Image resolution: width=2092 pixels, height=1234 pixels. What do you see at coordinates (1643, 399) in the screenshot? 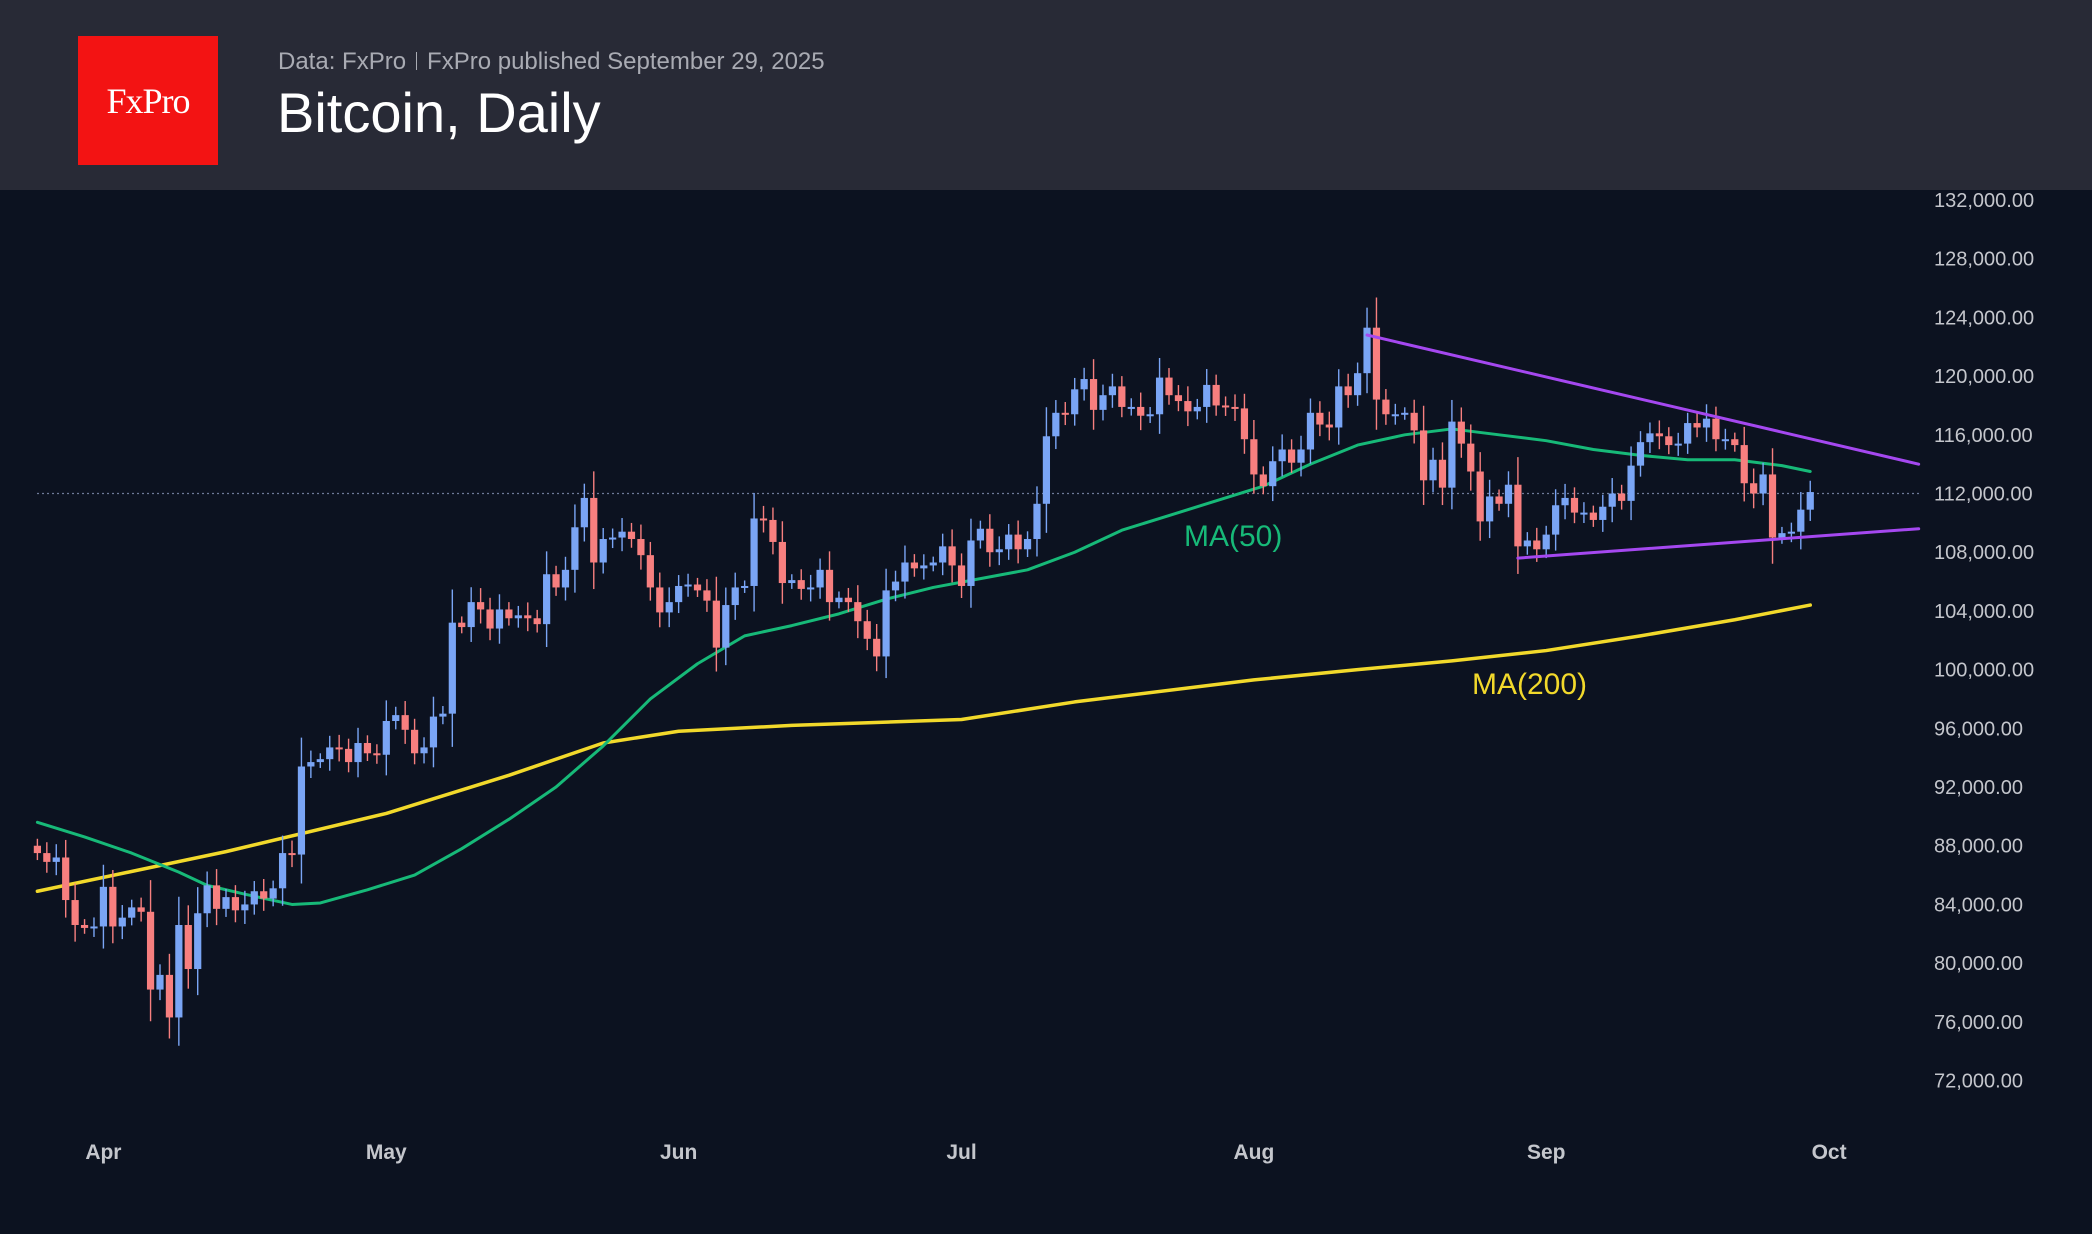
I see `trendline-upper` at bounding box center [1643, 399].